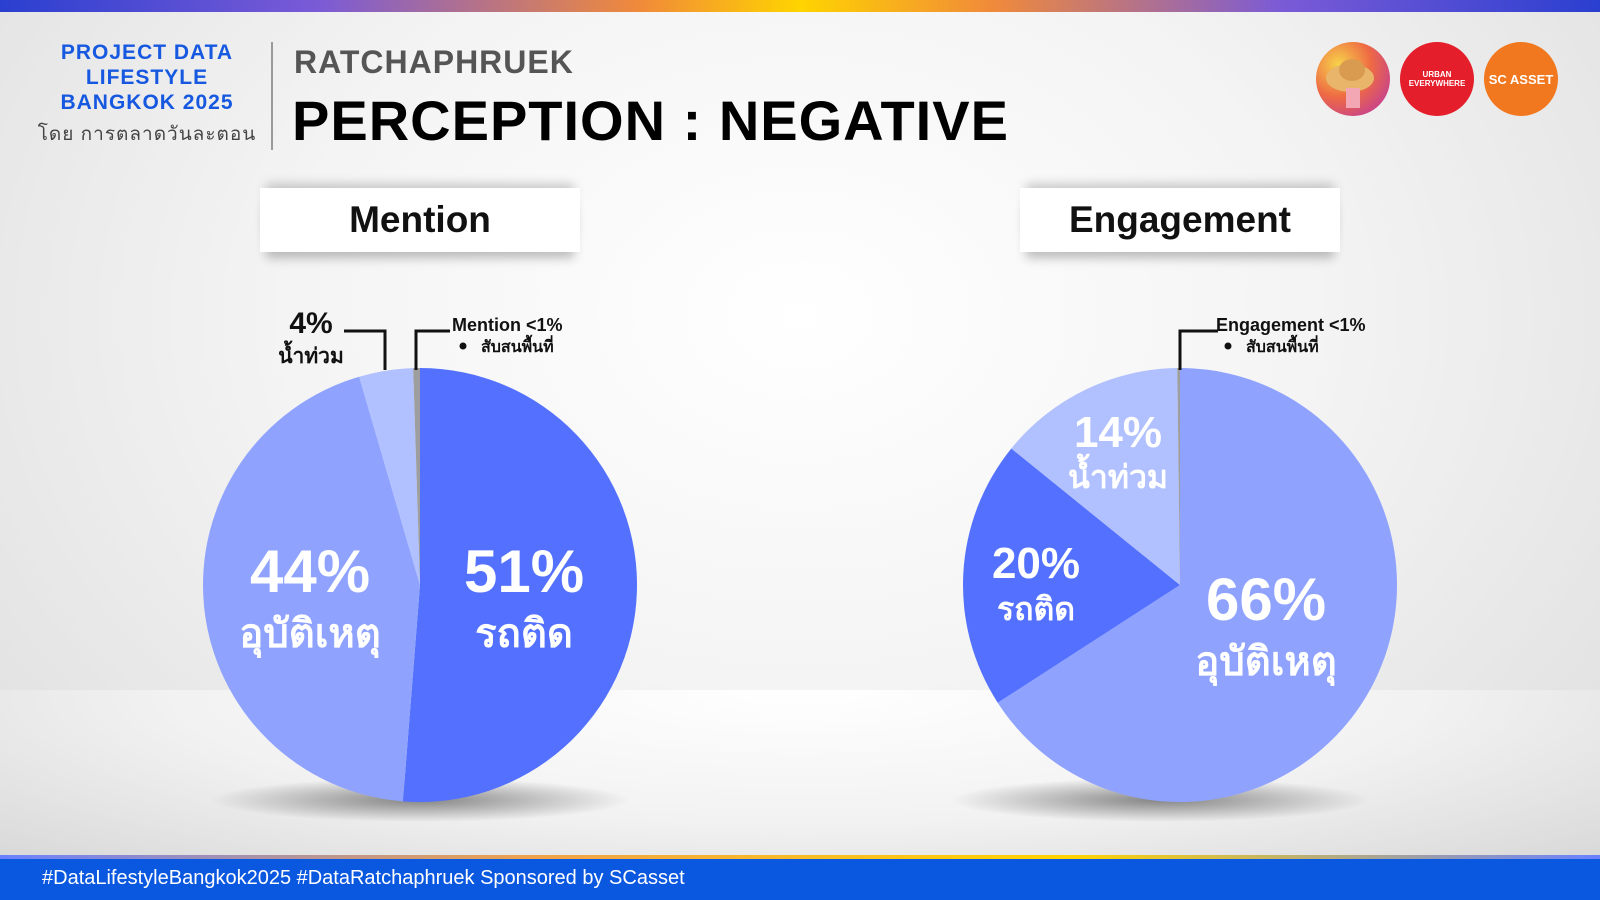  What do you see at coordinates (432, 349) in the screenshot?
I see `mention-small-callout-line` at bounding box center [432, 349].